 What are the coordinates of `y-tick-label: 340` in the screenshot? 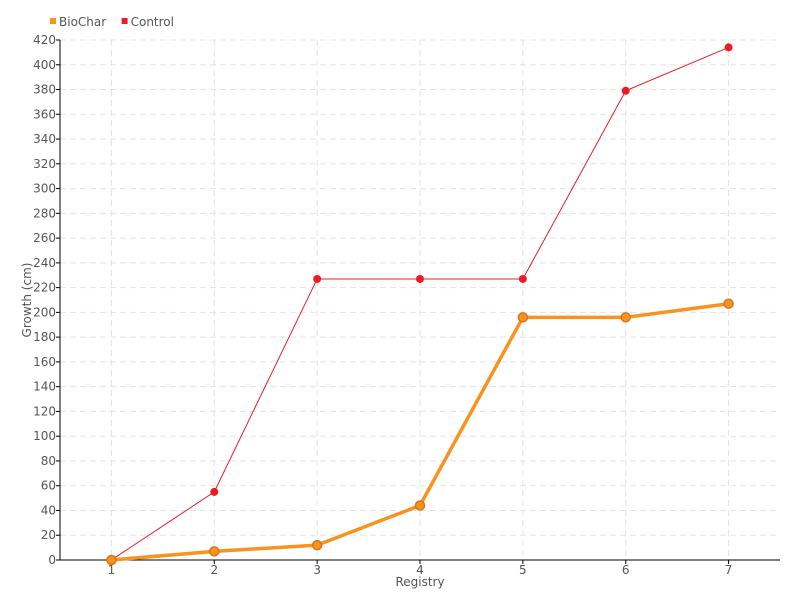 It's located at (44, 139).